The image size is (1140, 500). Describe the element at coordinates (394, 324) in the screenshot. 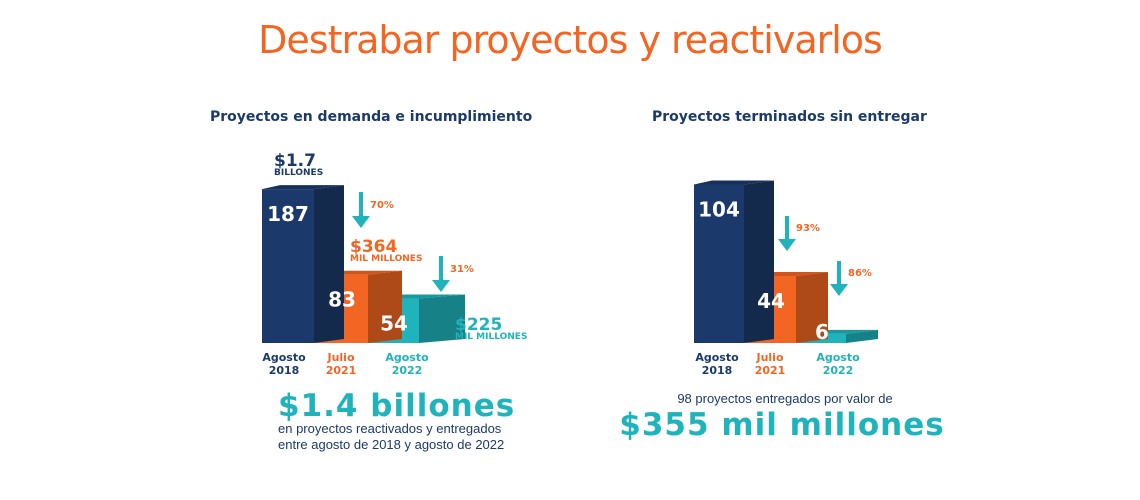

I see `chart-1-bar-3-value: 54` at that location.